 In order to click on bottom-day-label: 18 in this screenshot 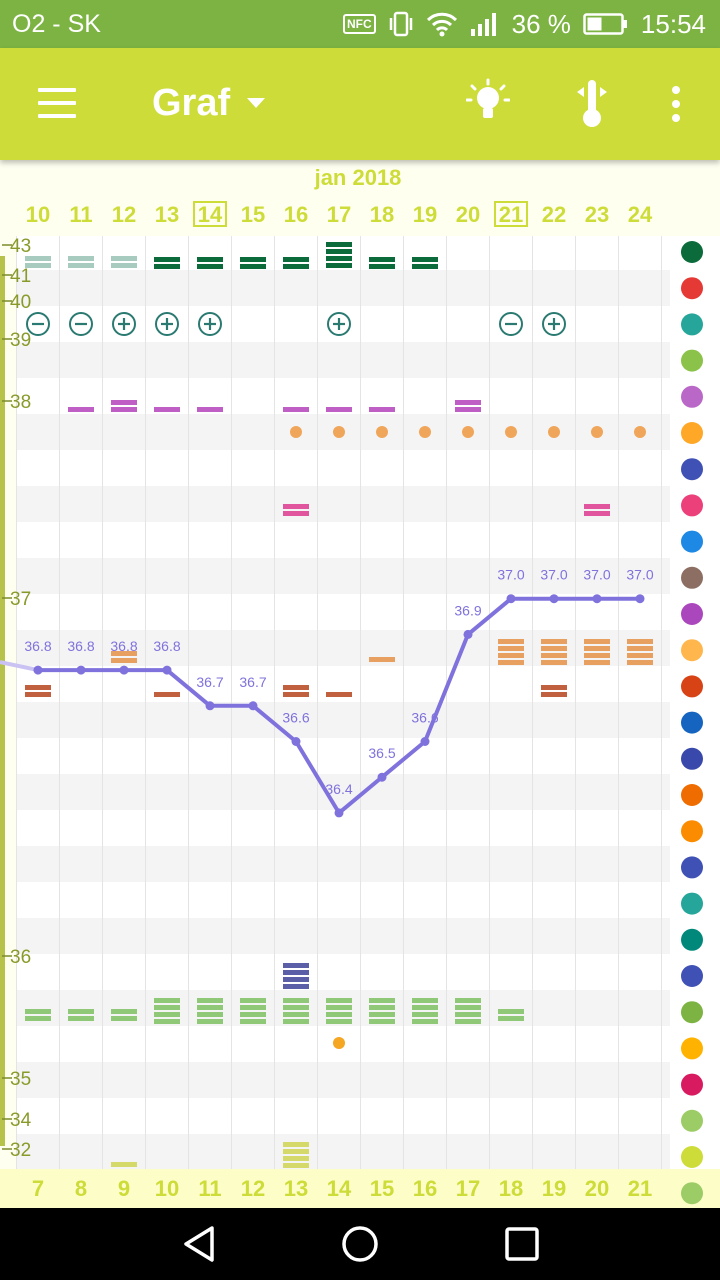, I will do `click(511, 1188)`.